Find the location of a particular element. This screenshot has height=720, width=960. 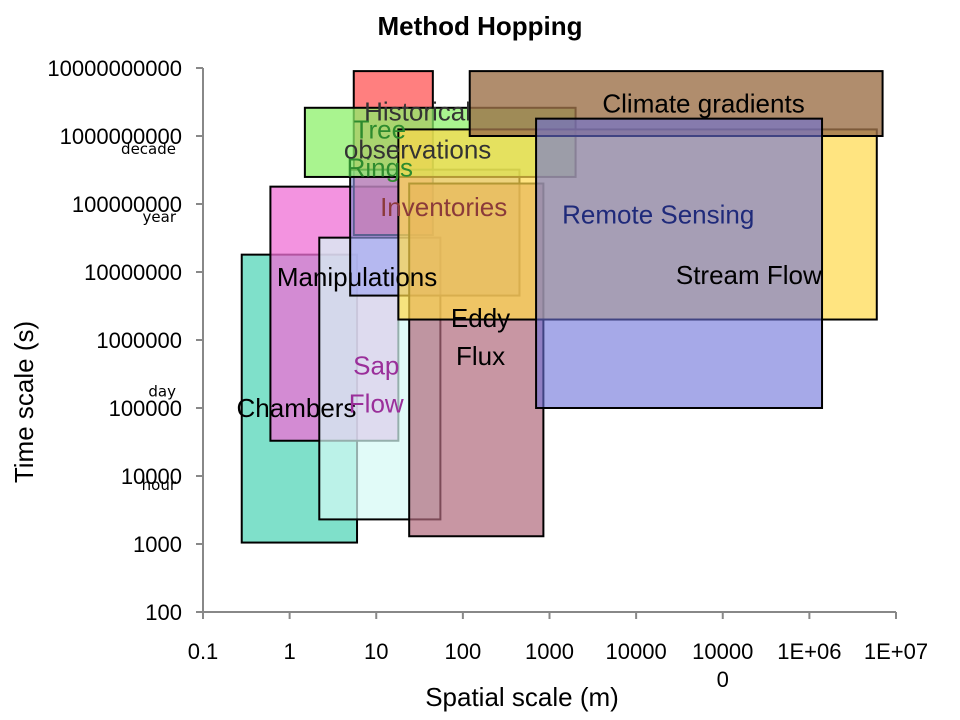

label-chambers: Chambers is located at coordinates (297, 408).